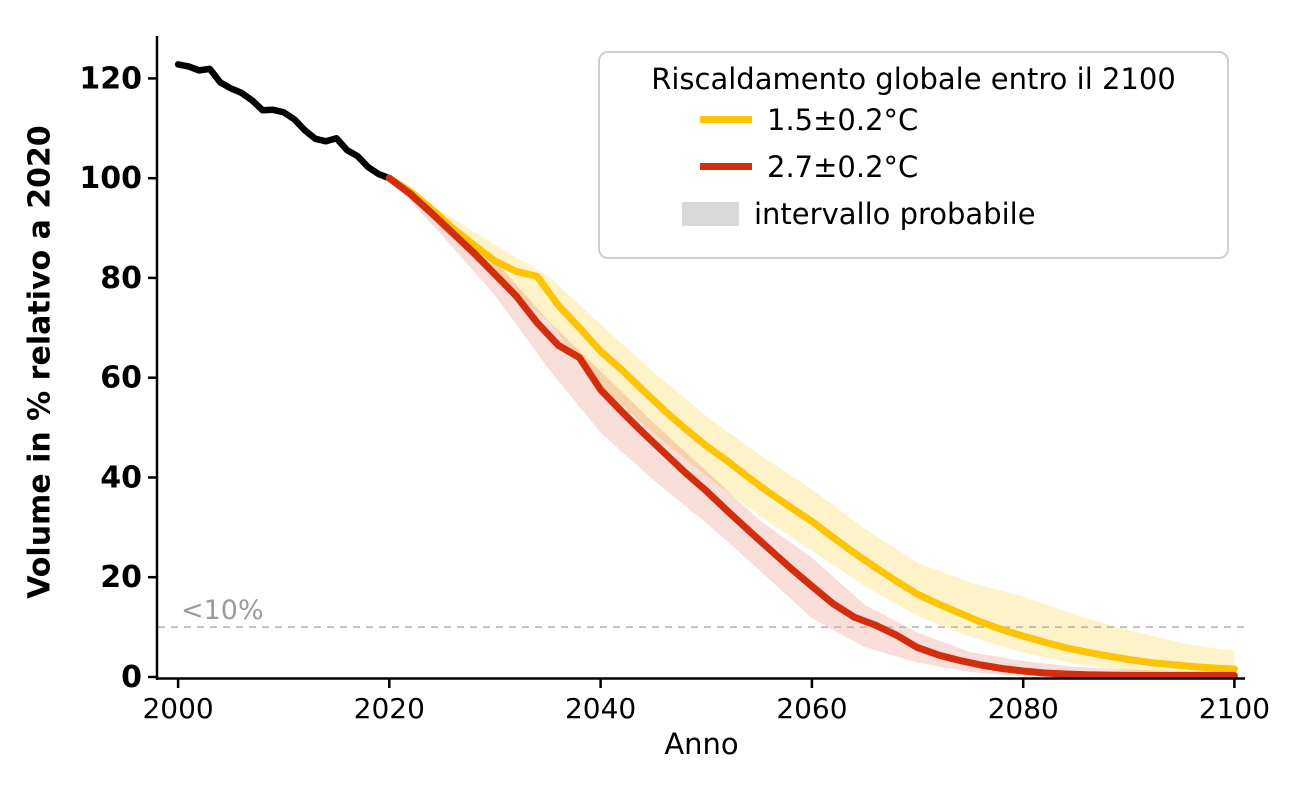 Image resolution: width=1300 pixels, height=800 pixels. Describe the element at coordinates (40, 362) in the screenshot. I see `y-axis-title: Volume in % relativo a 2020` at that location.